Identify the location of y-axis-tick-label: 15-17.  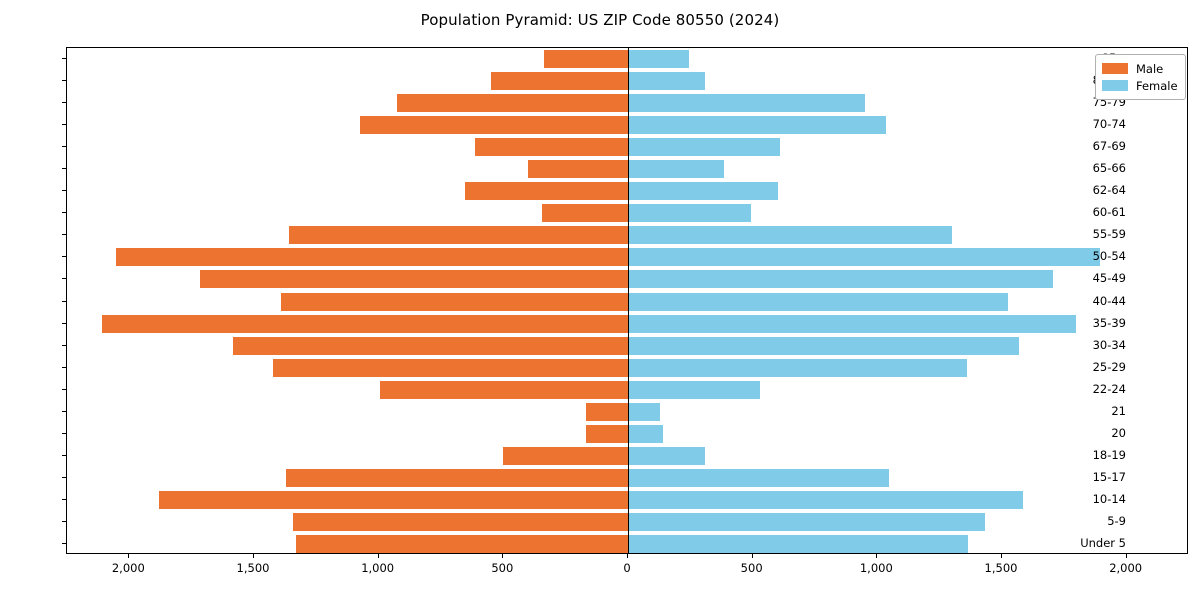
(1109, 476).